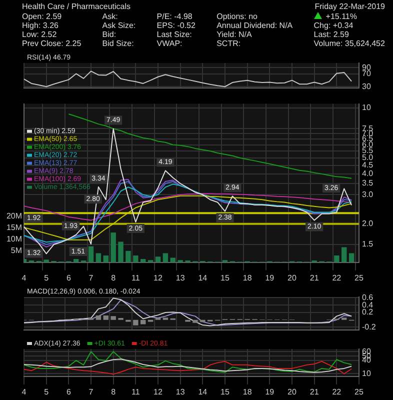 Image resolution: width=393 pixels, height=400 pixels. Describe the element at coordinates (119, 25) in the screenshot. I see `text: Ask Size:` at that location.